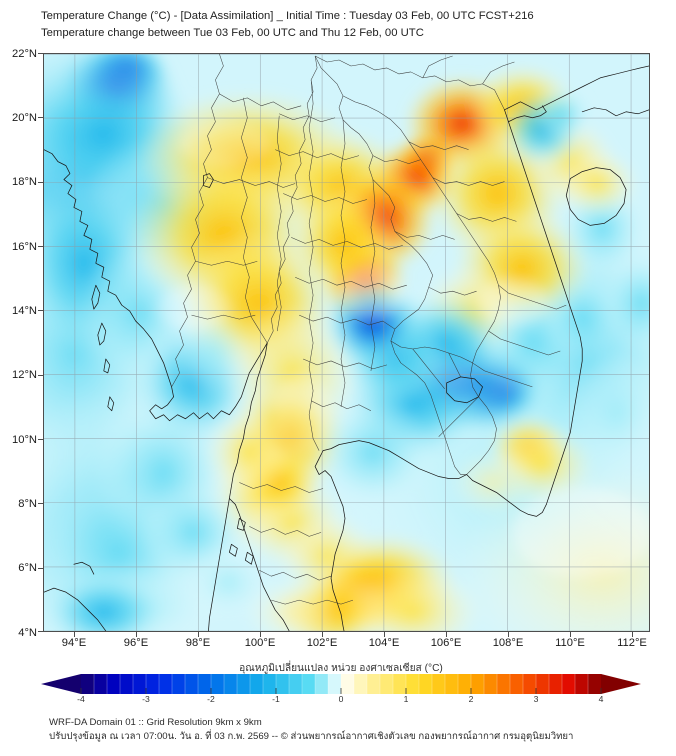 This screenshot has height=756, width=676. I want to click on colorbar-swatches, so click(341, 684).